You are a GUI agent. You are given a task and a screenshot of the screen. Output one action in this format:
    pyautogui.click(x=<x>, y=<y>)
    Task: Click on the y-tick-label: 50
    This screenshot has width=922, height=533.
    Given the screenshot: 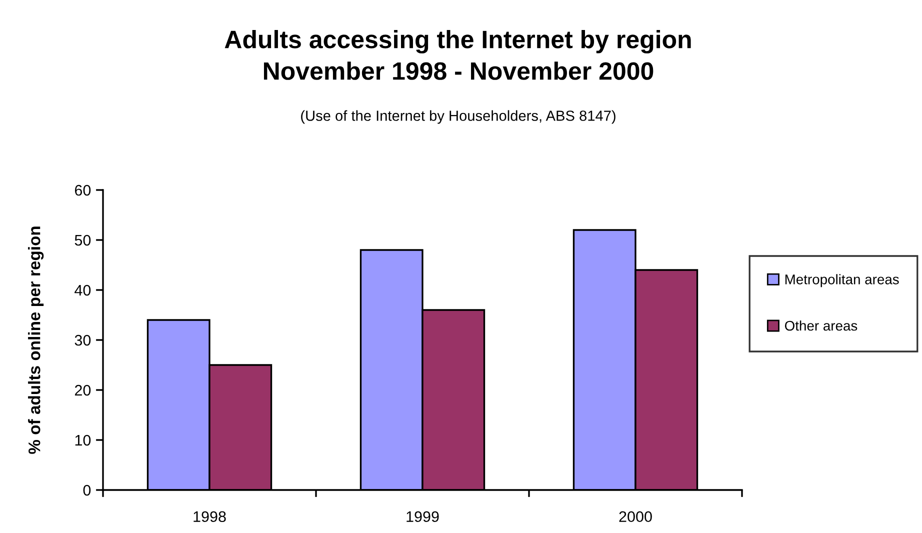 What is the action you would take?
    pyautogui.click(x=82, y=240)
    